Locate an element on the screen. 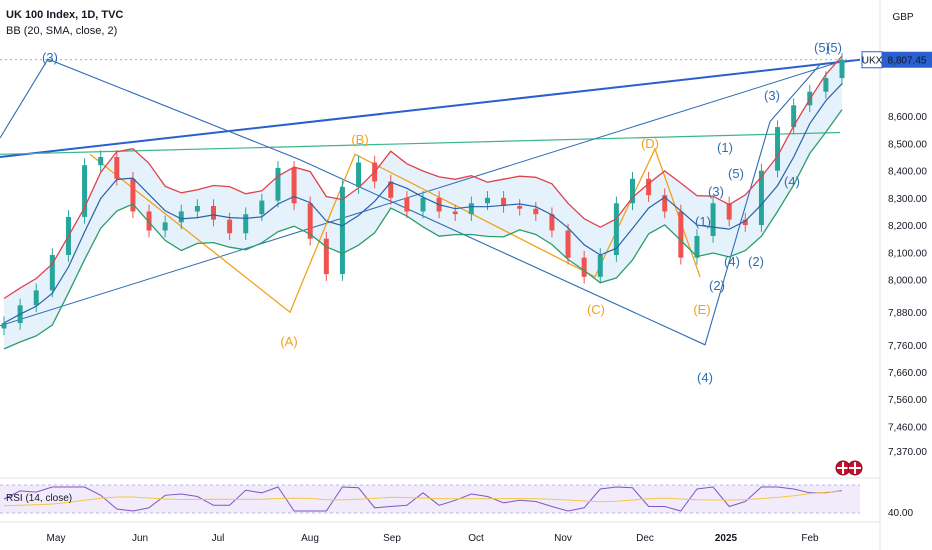  symbol-tag: UKX is located at coordinates (872, 61).